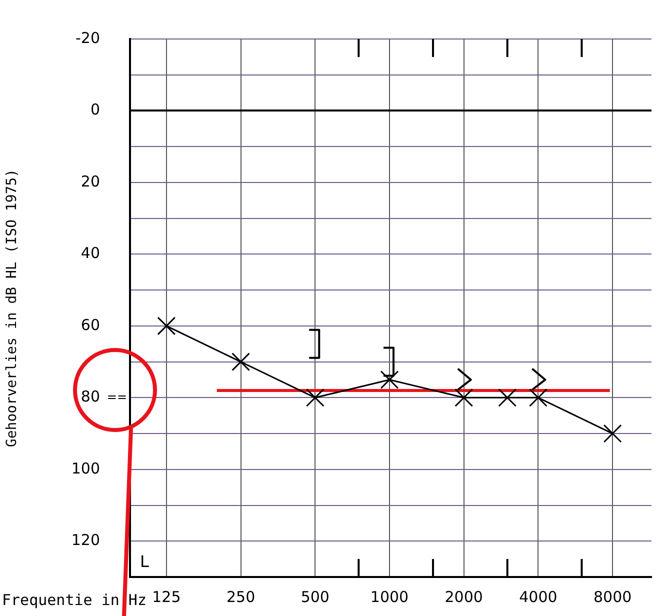 This screenshot has height=616, width=665. Describe the element at coordinates (612, 597) in the screenshot. I see `x-tick-label: 8000` at that location.